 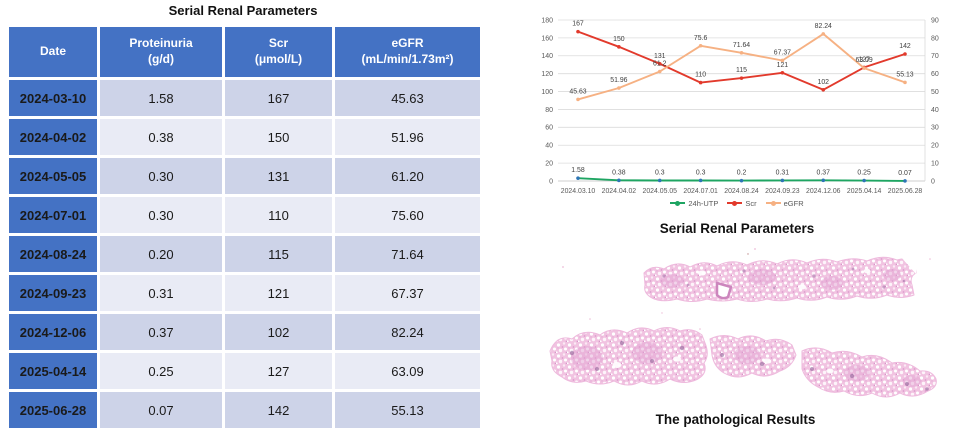 I want to click on column-header-unit: (mL/min/1.73m²), so click(x=407, y=59).